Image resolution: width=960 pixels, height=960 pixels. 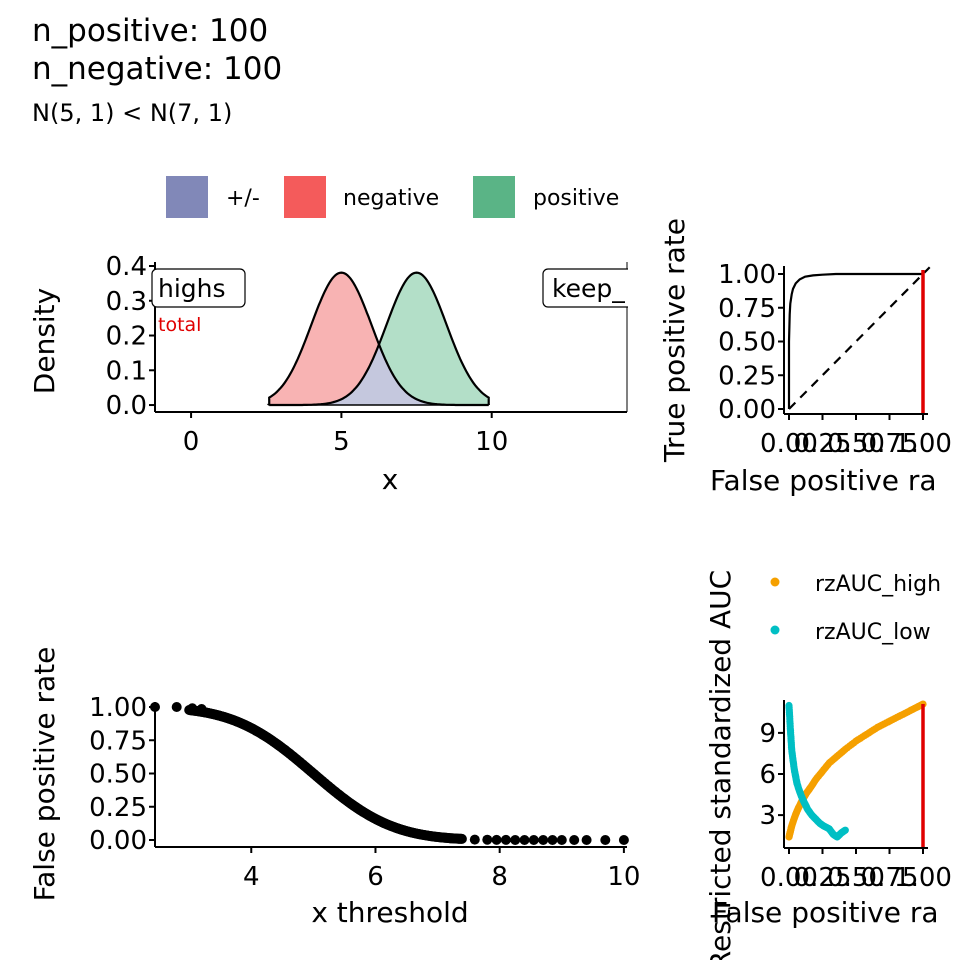 I want to click on legend-label-rzauc-low: rzAUC_low, so click(x=873, y=632).